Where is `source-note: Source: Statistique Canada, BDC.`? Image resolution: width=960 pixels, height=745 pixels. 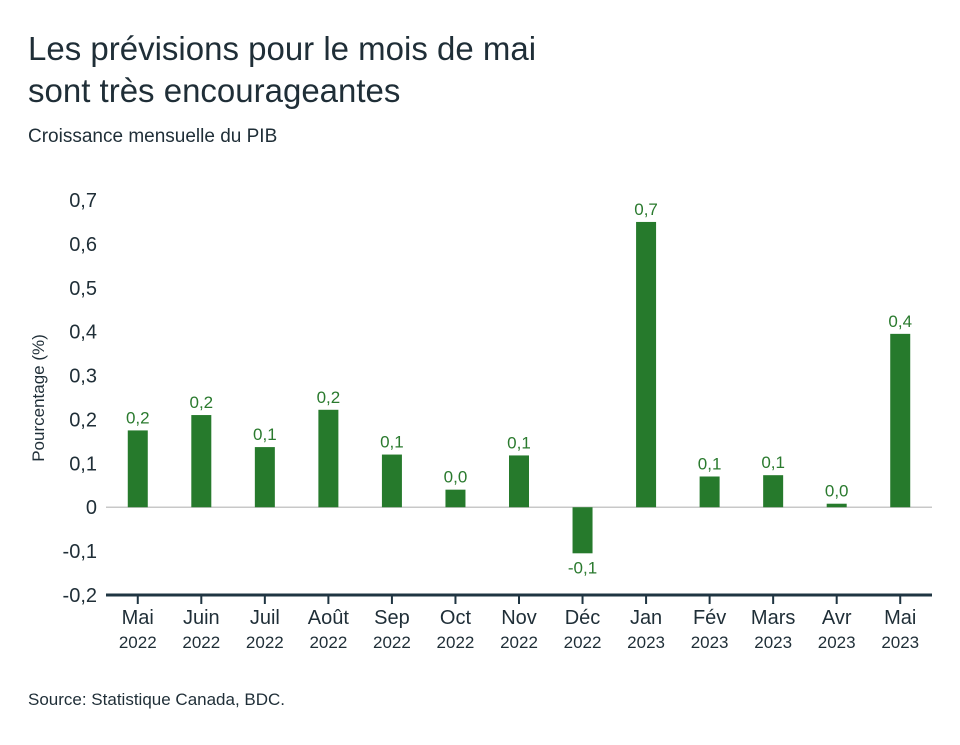 source-note: Source: Statistique Canada, BDC. is located at coordinates (157, 699).